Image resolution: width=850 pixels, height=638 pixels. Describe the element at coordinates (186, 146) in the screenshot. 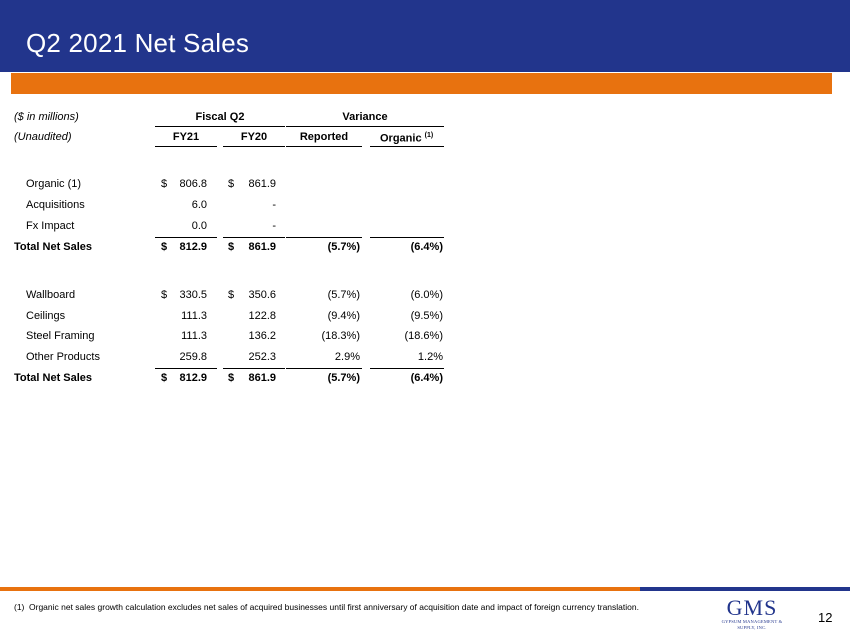

I see `col-fy21-underline` at that location.